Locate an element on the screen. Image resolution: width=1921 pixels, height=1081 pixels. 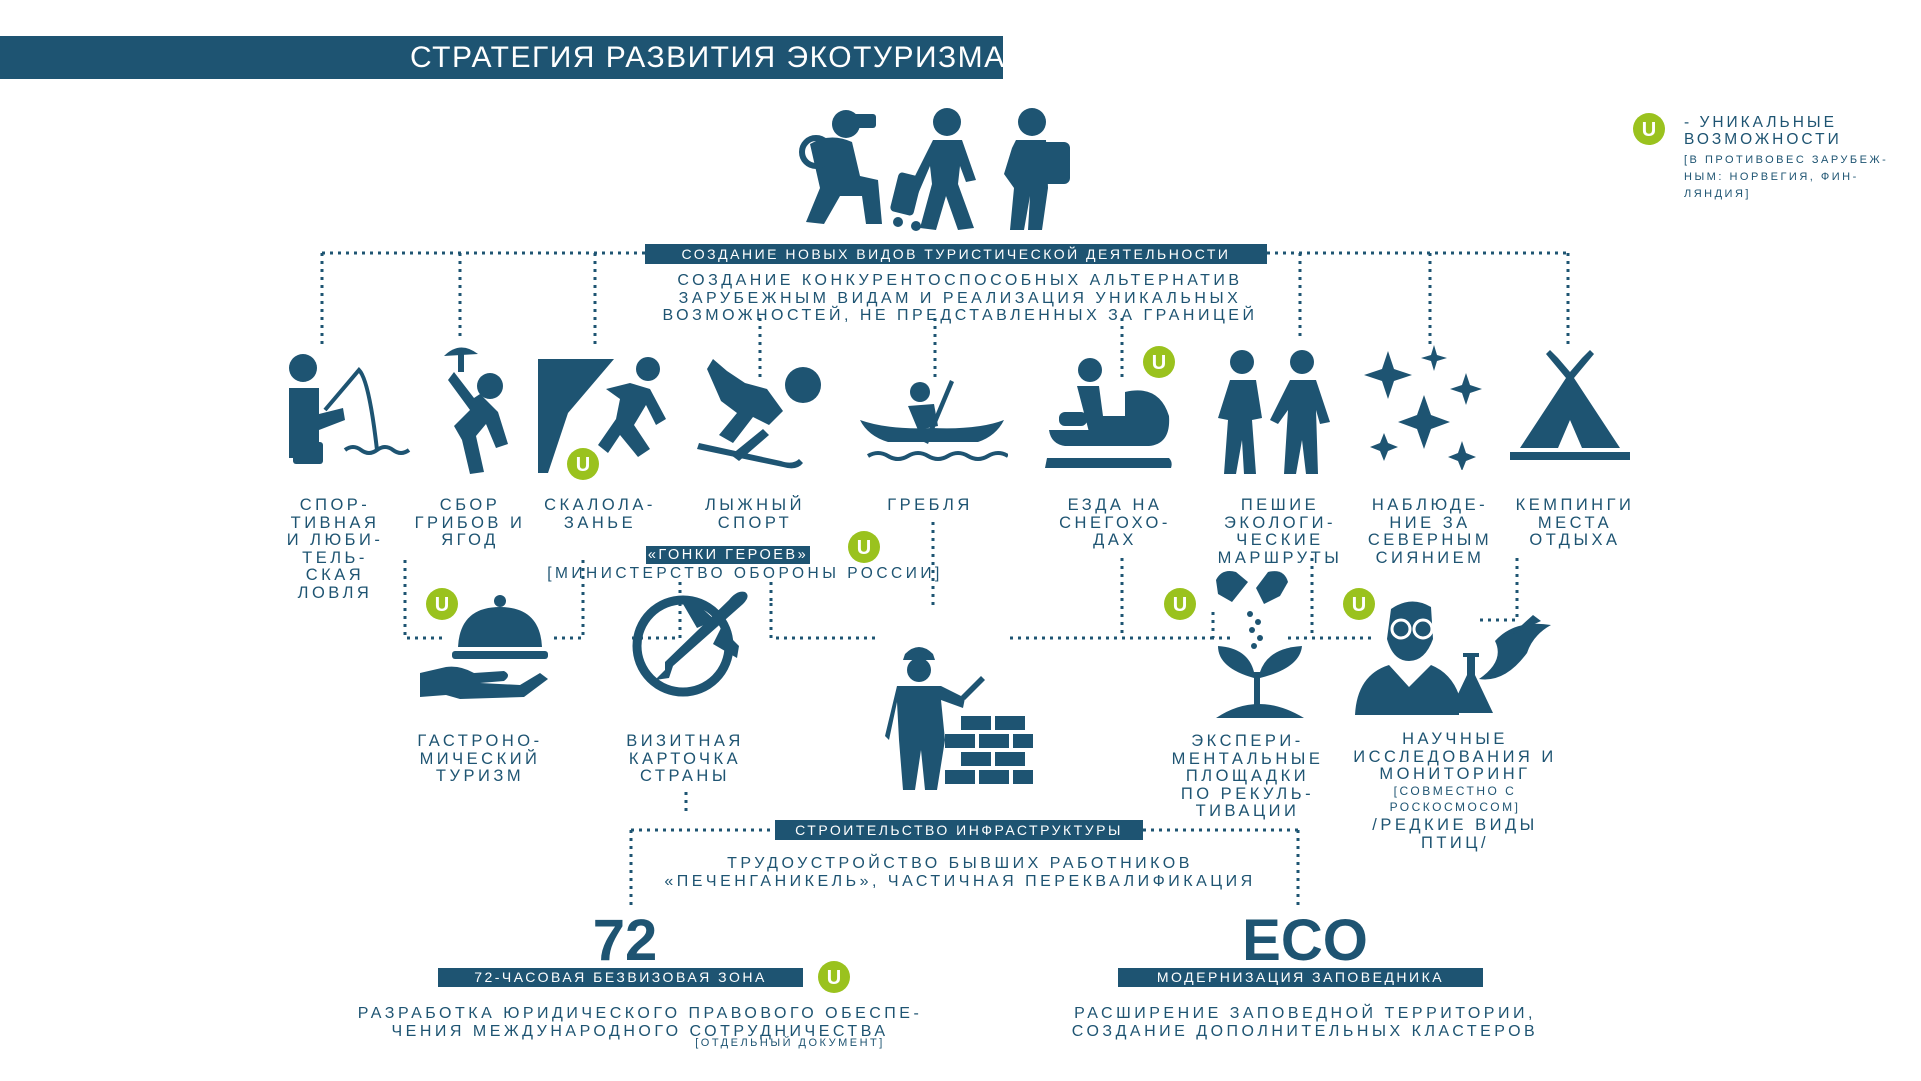
title-bar is located at coordinates (501, 57).